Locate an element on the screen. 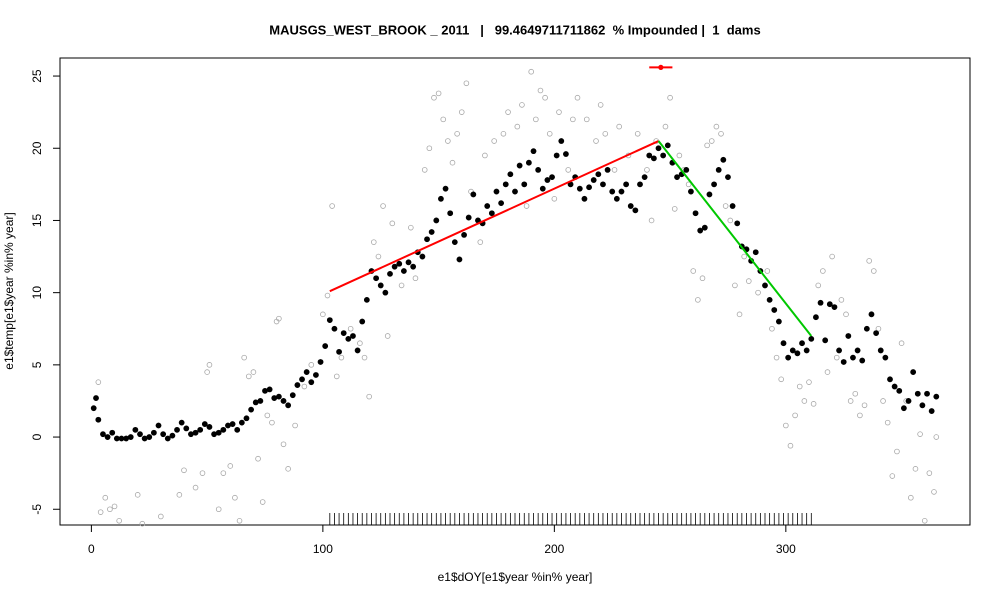 Image resolution: width=1000 pixels, height=600 pixels. y-tick-label: -5 is located at coordinates (37, 509).